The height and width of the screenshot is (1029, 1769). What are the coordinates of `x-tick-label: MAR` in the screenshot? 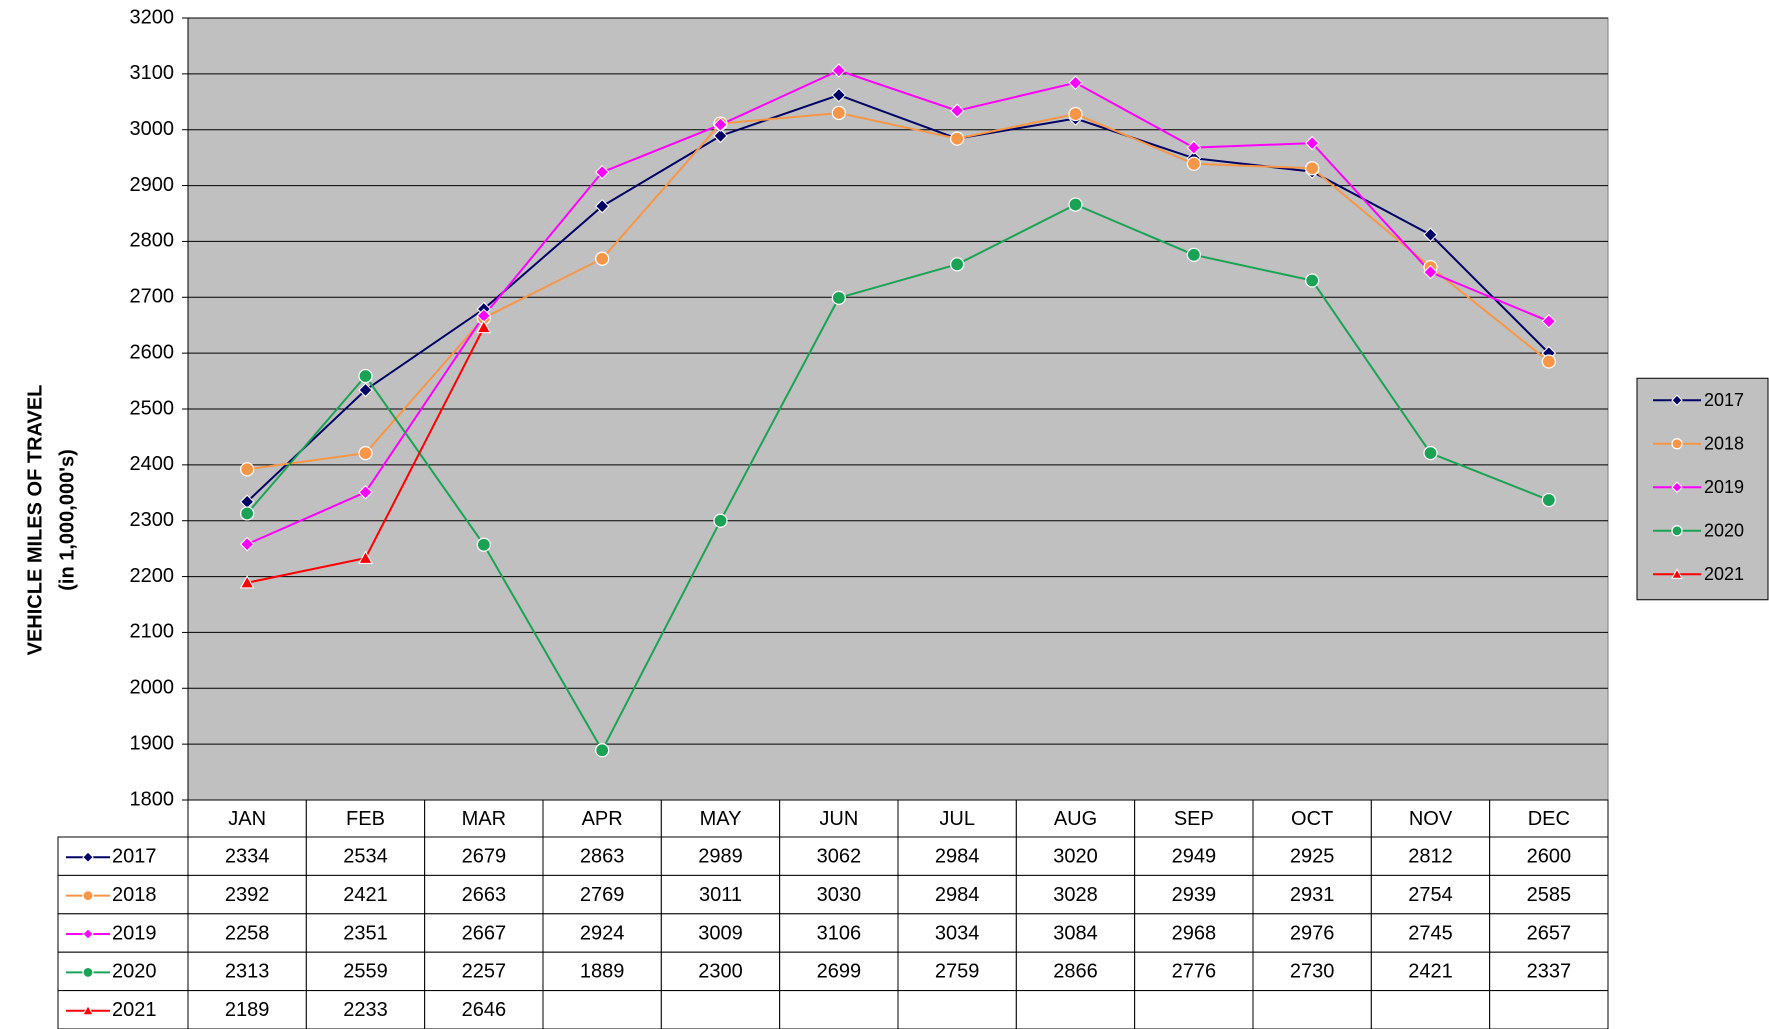 It's located at (484, 819).